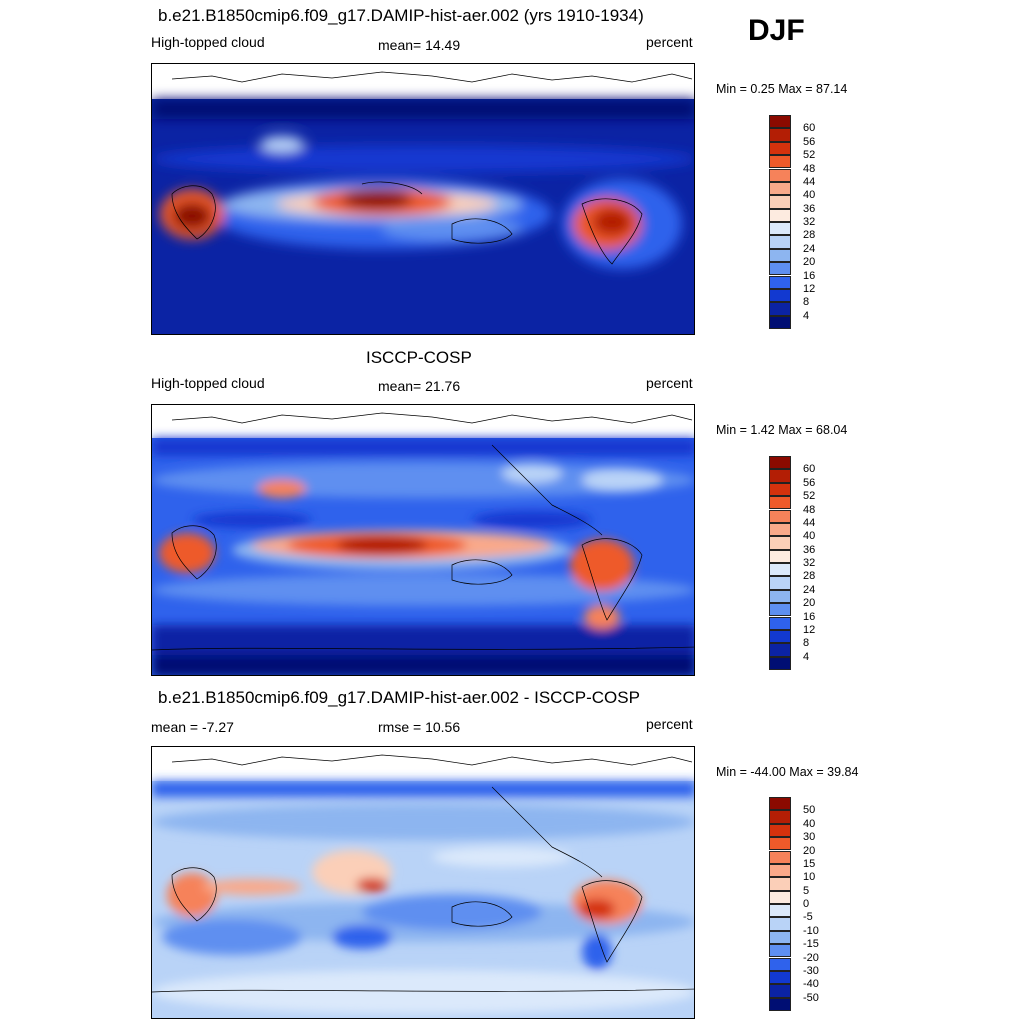  What do you see at coordinates (782, 430) in the screenshot?
I see `panel-2-min-max: Min = 1.42 Max = 68.04` at bounding box center [782, 430].